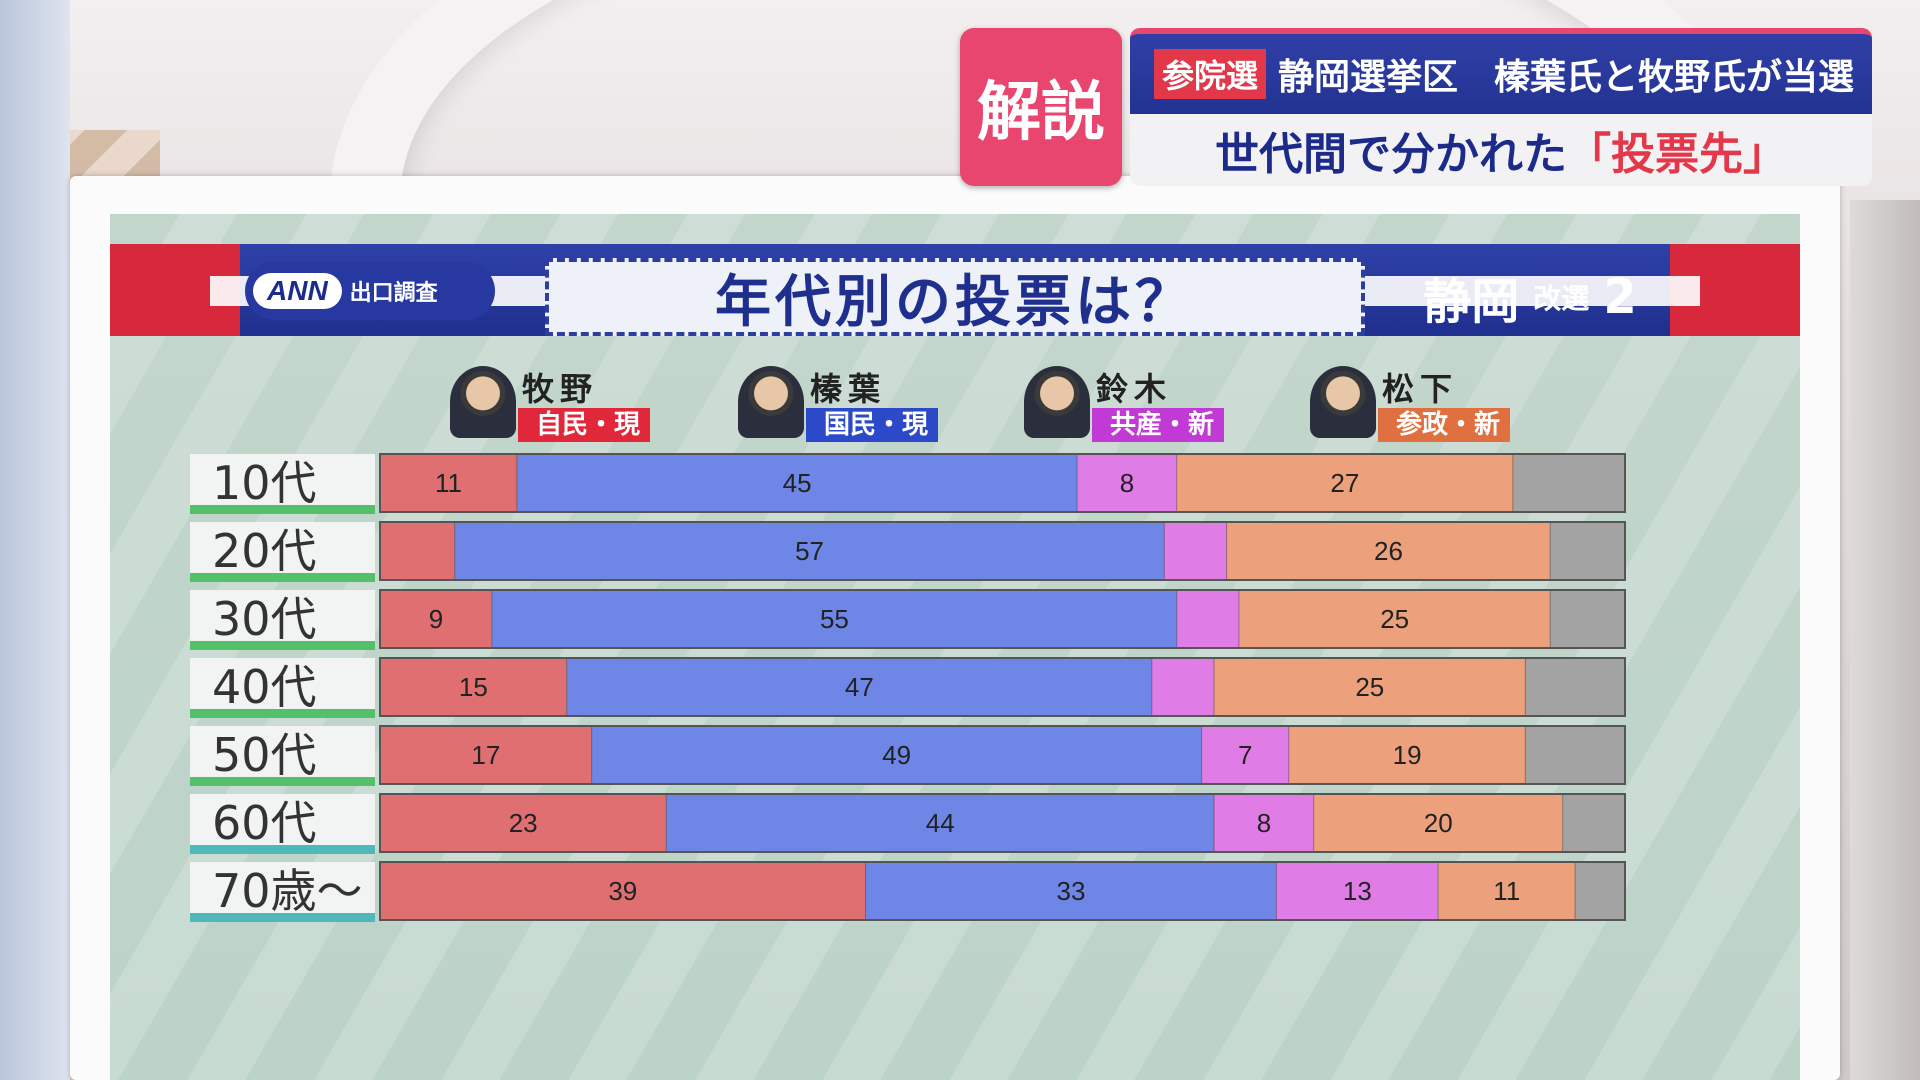  What do you see at coordinates (393, 293) in the screenshot?
I see `source-label: 出口調査` at bounding box center [393, 293].